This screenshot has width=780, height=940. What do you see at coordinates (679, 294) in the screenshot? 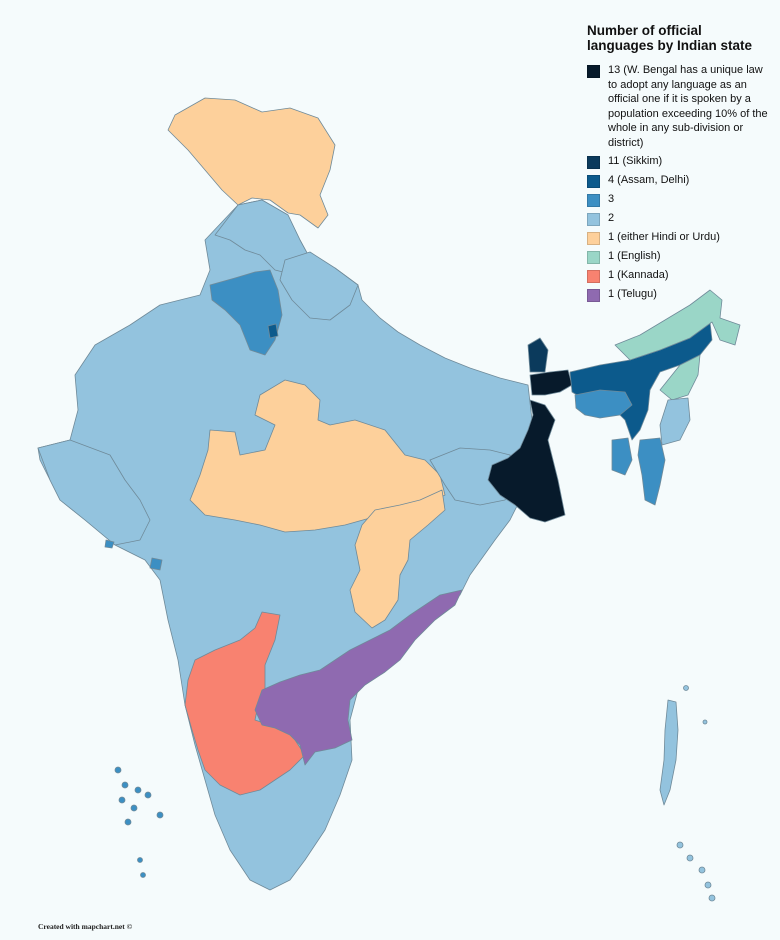
I see `legend-item: 1 (Telugu)` at bounding box center [679, 294].